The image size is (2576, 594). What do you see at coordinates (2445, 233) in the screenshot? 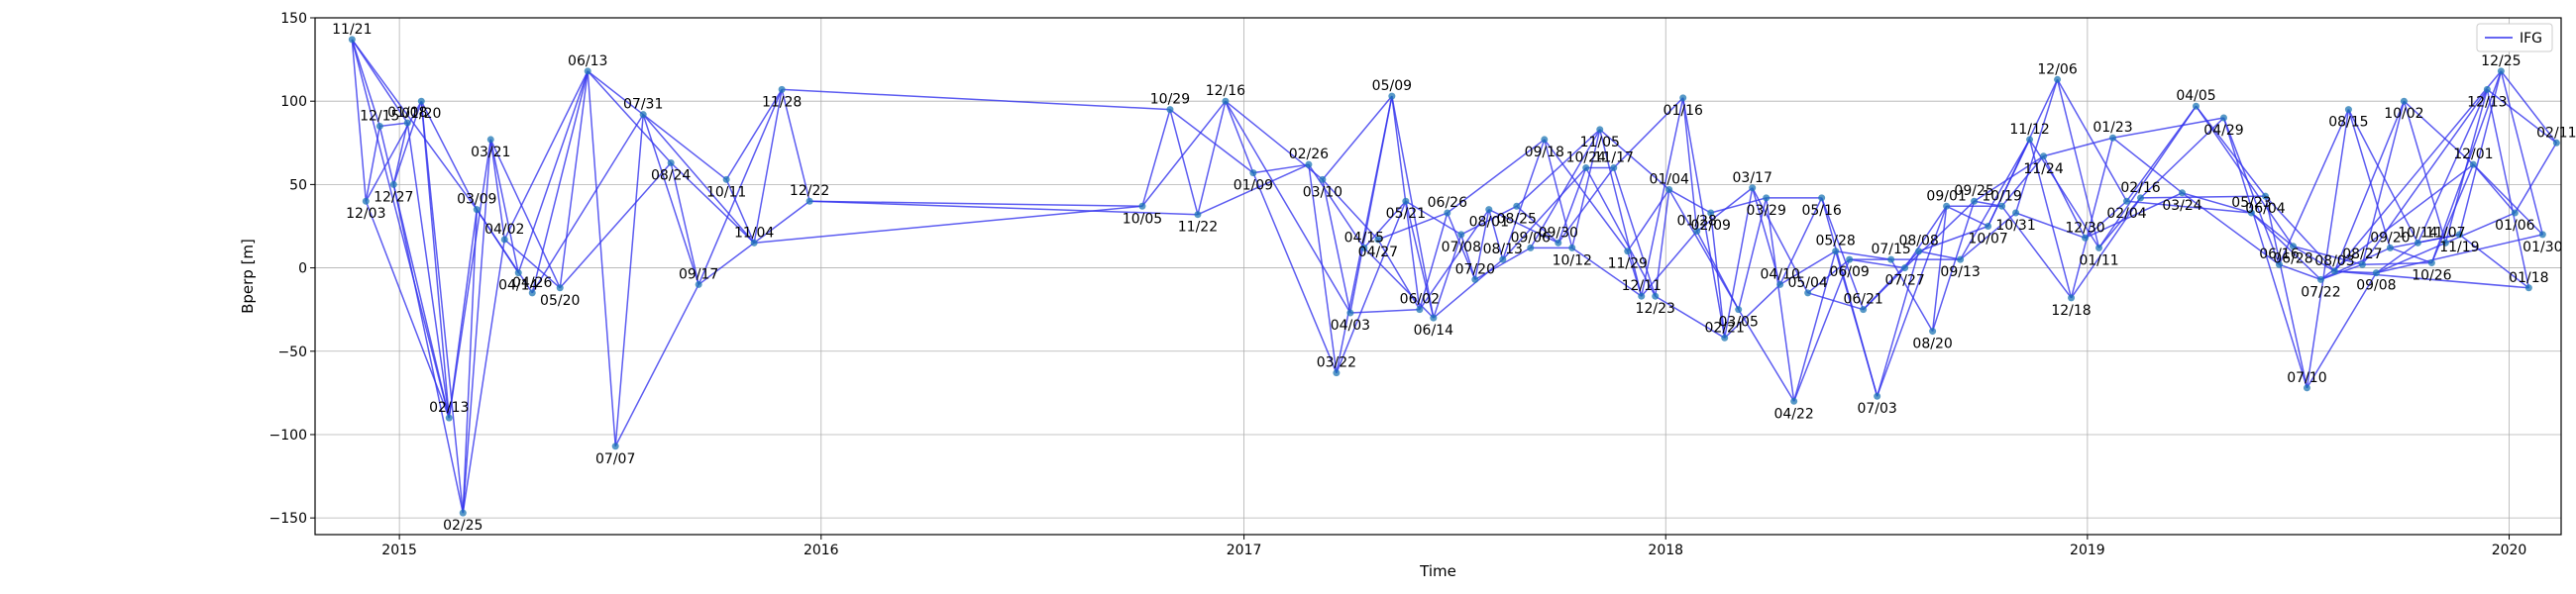
I see `acquisition-date-label: 11/07` at bounding box center [2445, 233].